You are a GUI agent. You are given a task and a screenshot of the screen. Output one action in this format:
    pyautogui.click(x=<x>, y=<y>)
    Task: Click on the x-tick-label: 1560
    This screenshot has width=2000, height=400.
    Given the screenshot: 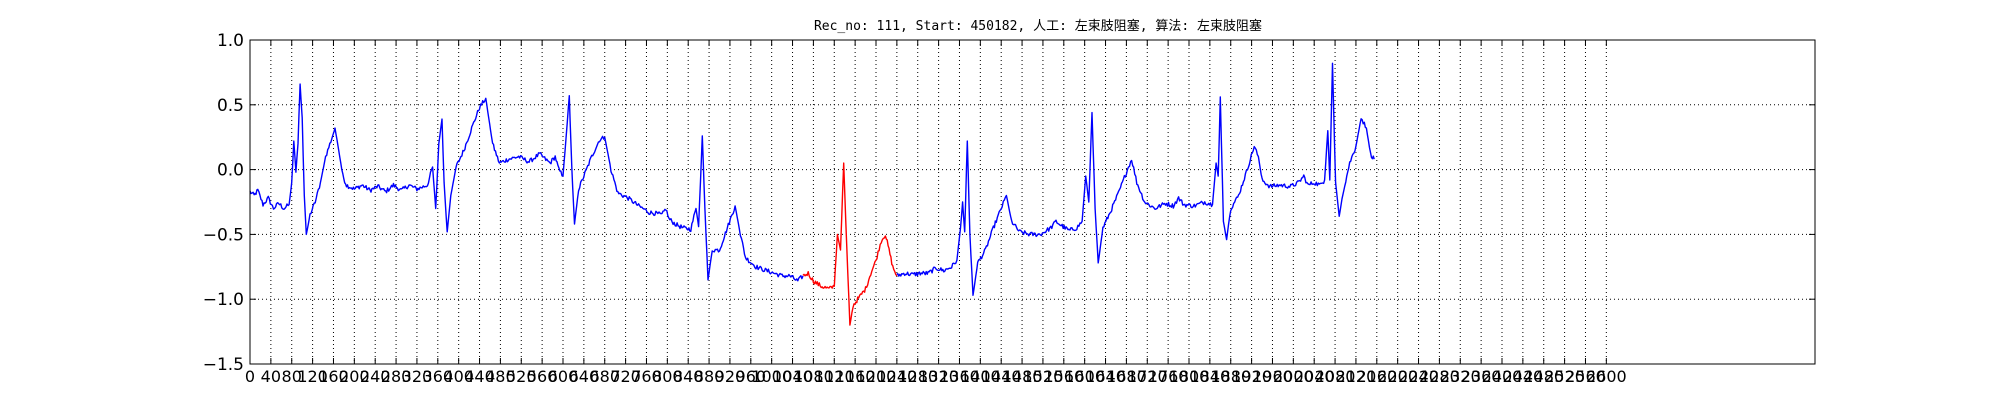 What is the action you would take?
    pyautogui.click(x=1063, y=376)
    